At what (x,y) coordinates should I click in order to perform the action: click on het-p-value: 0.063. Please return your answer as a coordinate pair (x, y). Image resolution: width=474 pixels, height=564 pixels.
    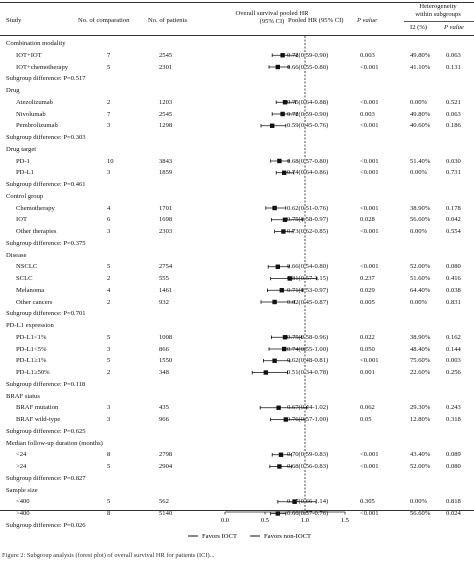
    Looking at the image, I should click on (453, 114).